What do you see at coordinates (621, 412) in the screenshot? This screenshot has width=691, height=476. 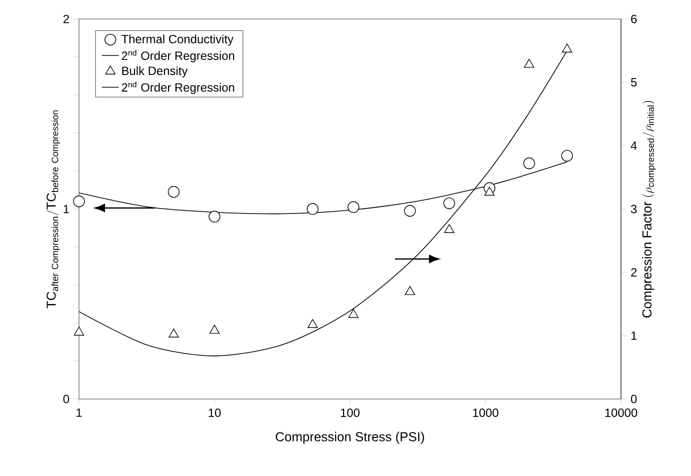 I see `x-tick-label: 10000` at bounding box center [621, 412].